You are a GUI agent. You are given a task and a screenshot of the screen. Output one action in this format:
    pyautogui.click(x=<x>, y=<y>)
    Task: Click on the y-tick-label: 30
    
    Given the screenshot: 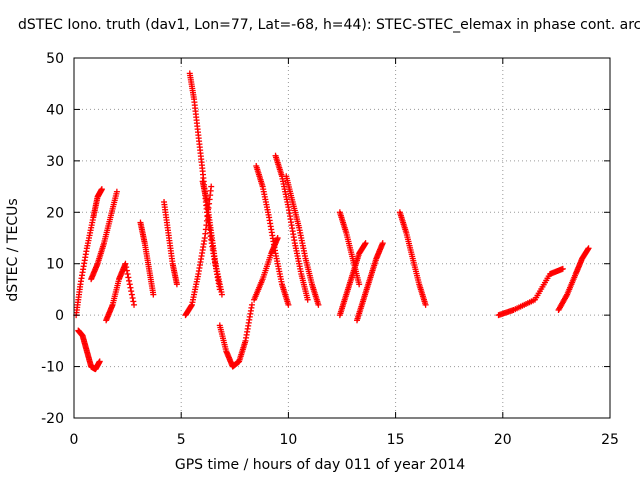 What is the action you would take?
    pyautogui.click(x=55, y=162)
    